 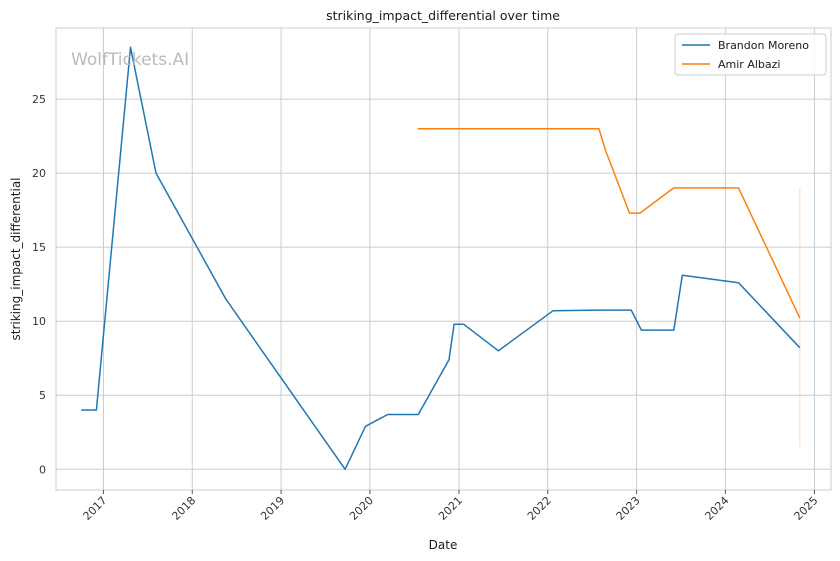 I want to click on y-tick-label: 0, so click(x=42, y=469).